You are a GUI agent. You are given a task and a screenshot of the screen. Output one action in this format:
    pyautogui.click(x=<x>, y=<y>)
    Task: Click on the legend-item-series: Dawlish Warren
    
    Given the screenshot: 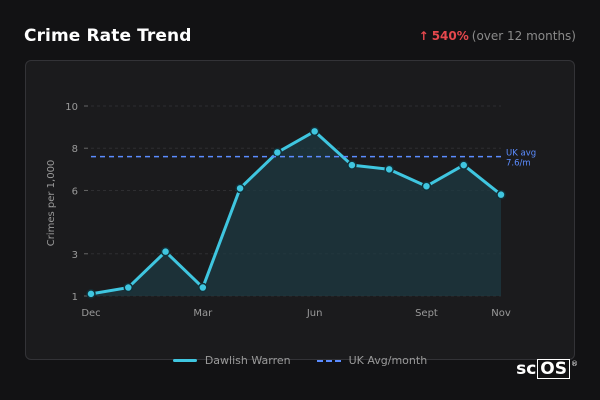 What is the action you would take?
    pyautogui.click(x=231, y=360)
    